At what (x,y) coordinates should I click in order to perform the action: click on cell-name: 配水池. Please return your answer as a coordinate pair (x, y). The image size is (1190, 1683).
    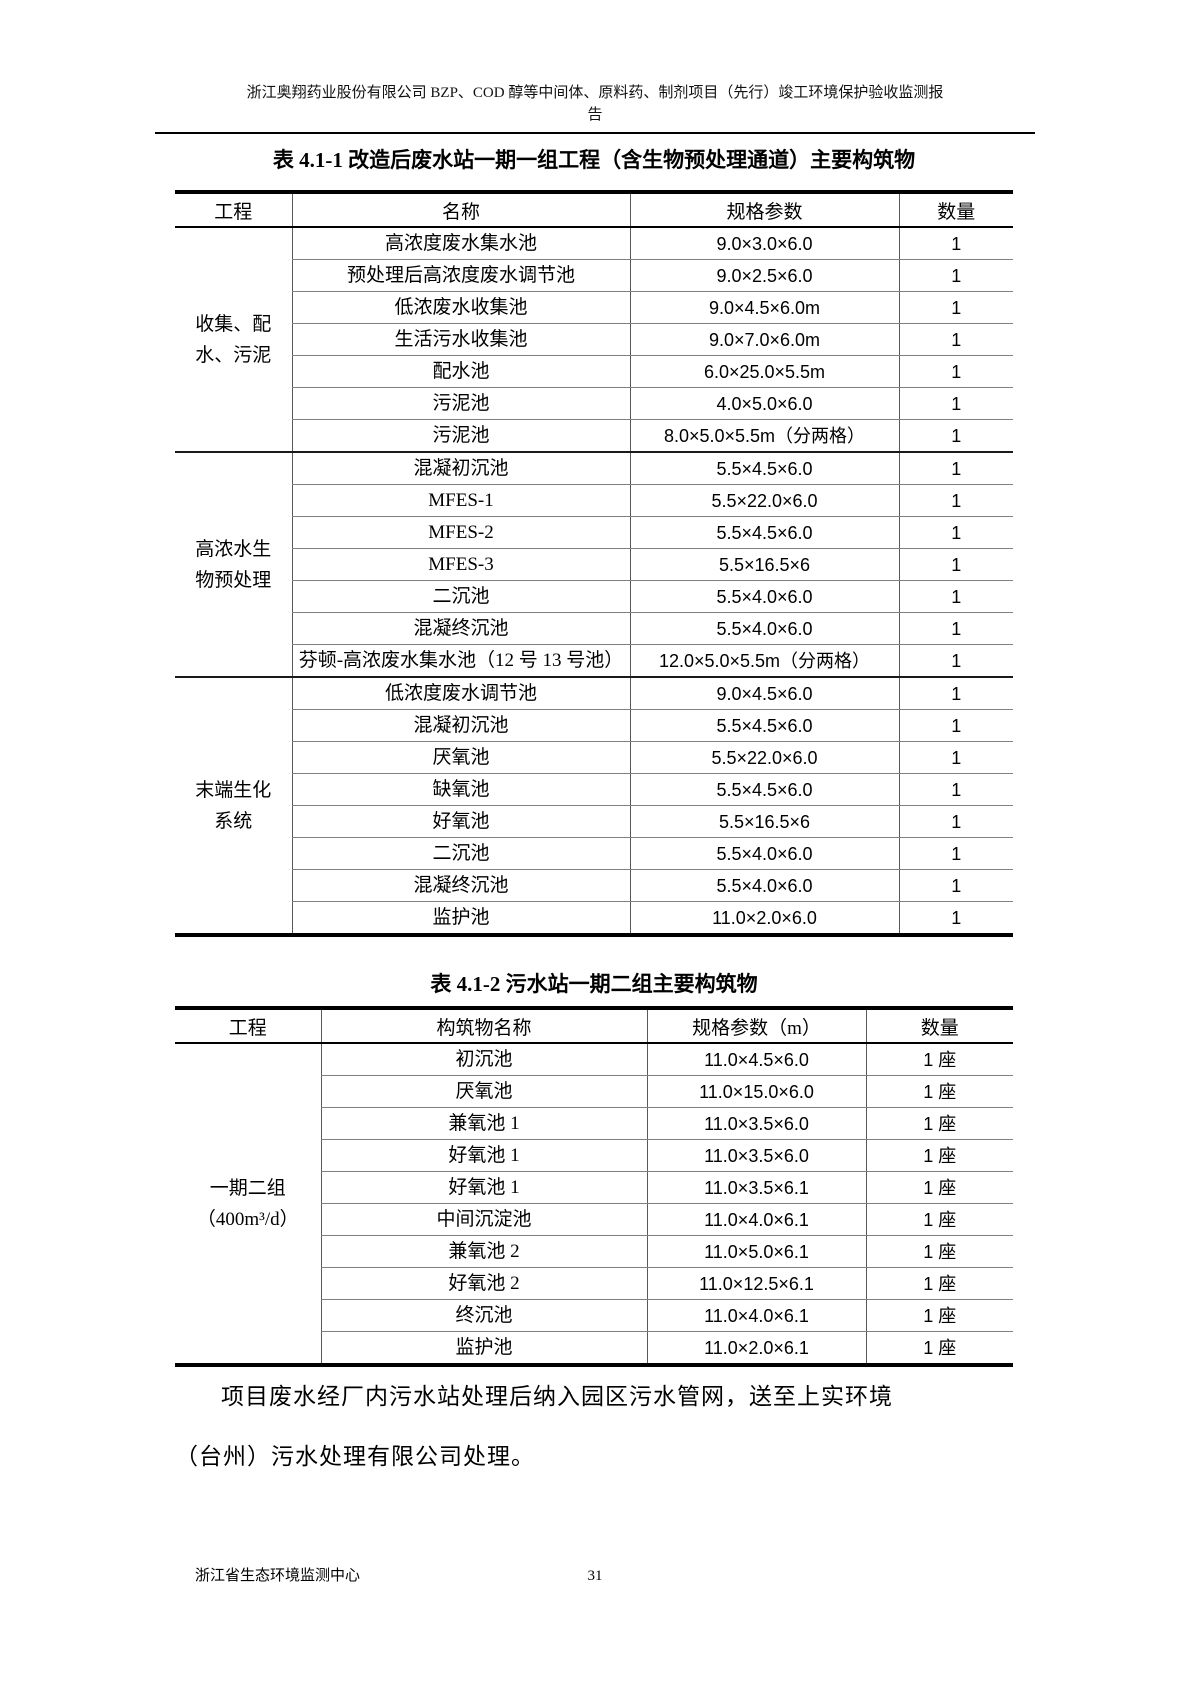
    Looking at the image, I should click on (460, 371).